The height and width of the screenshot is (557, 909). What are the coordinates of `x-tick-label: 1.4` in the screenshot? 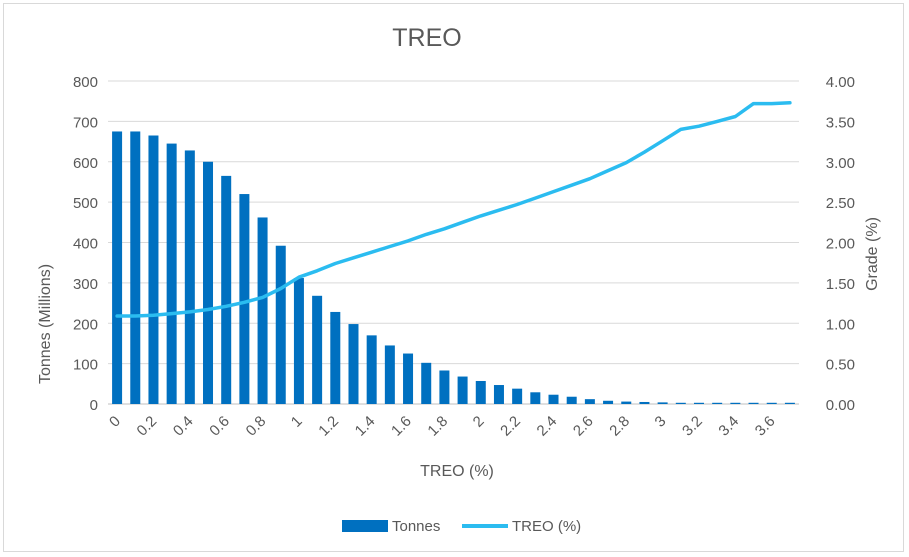 It's located at (365, 426).